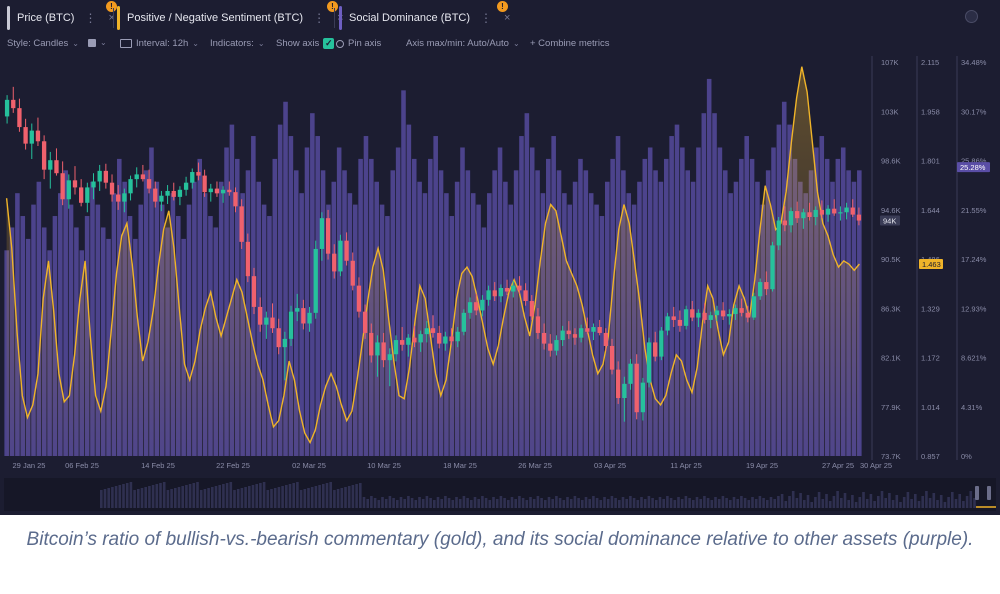  Describe the element at coordinates (876, 465) in the screenshot. I see `x-tick-label: 30 Apr 25` at that location.